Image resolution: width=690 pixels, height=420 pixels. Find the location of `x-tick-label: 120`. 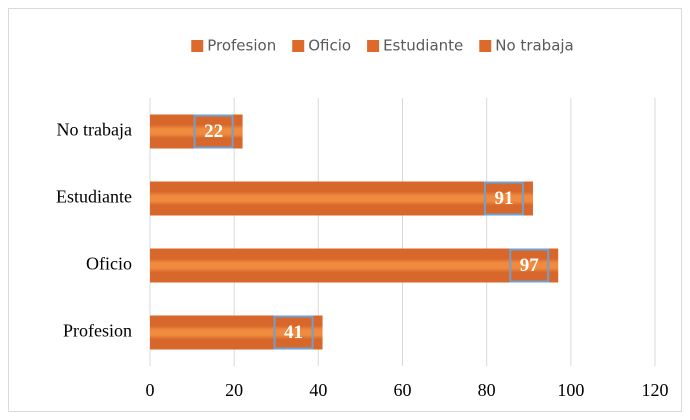

x-tick-label: 120 is located at coordinates (655, 390).